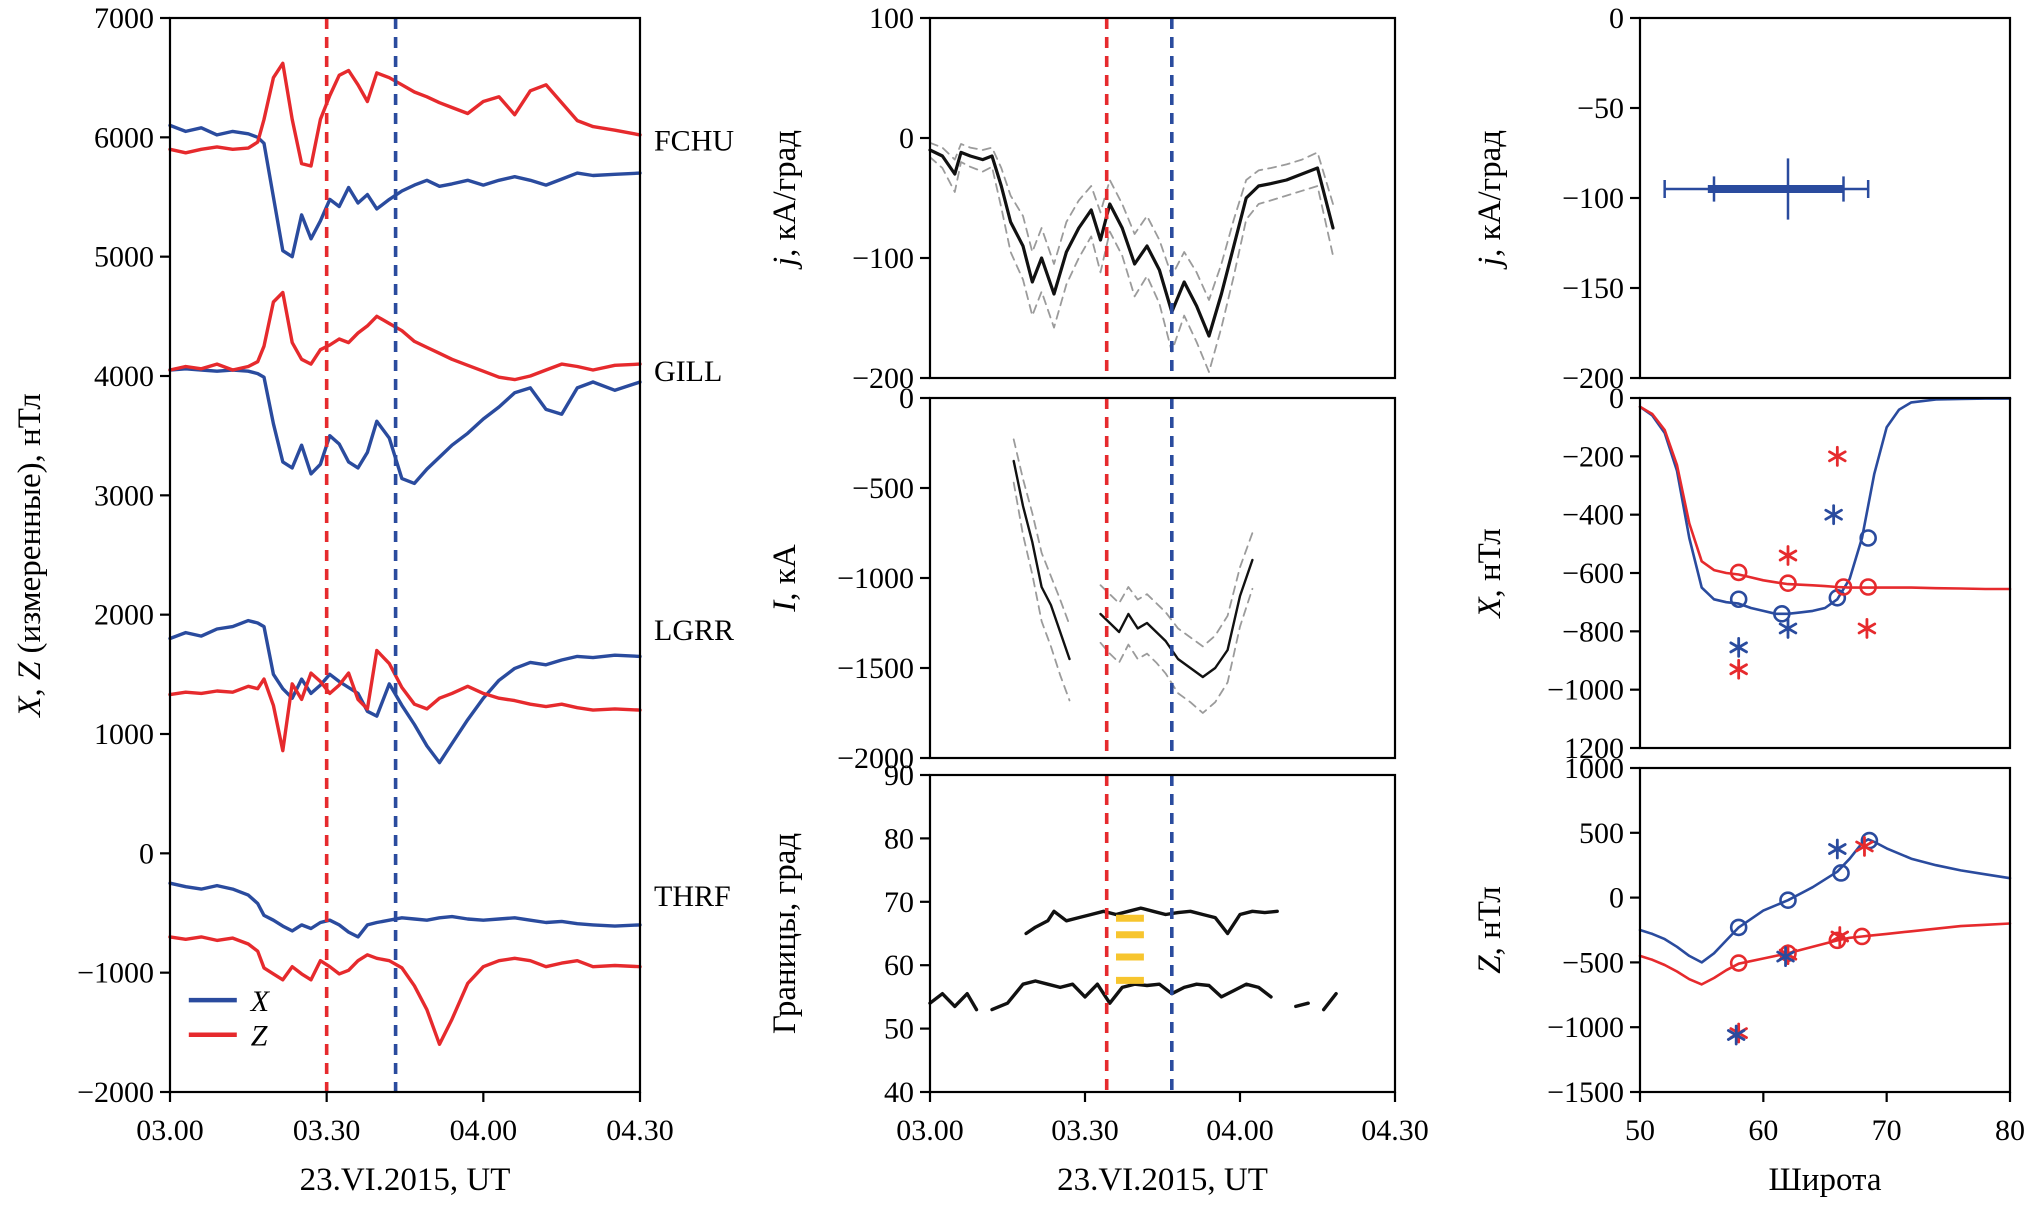  Describe the element at coordinates (899, 965) in the screenshot. I see `y-tick-label: 60` at that location.